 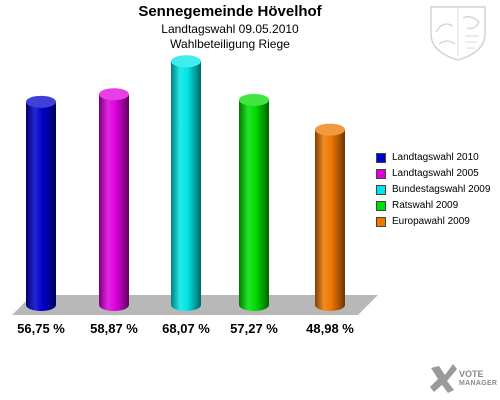 What do you see at coordinates (458, 33) in the screenshot?
I see `coat-of-arms-icon` at bounding box center [458, 33].